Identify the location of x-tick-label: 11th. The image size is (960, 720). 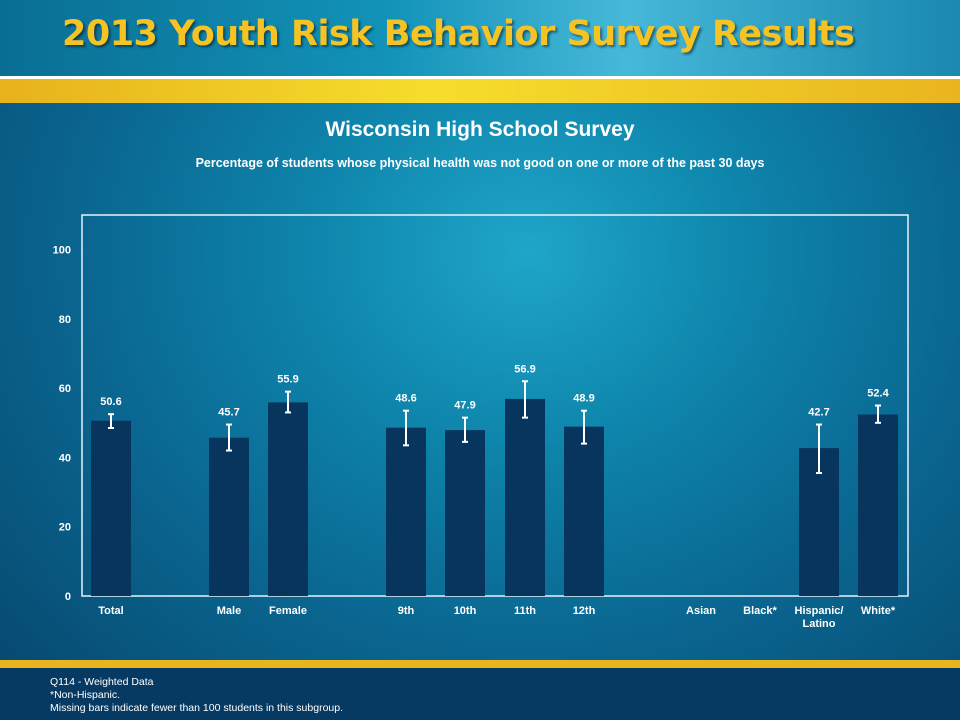
(525, 611).